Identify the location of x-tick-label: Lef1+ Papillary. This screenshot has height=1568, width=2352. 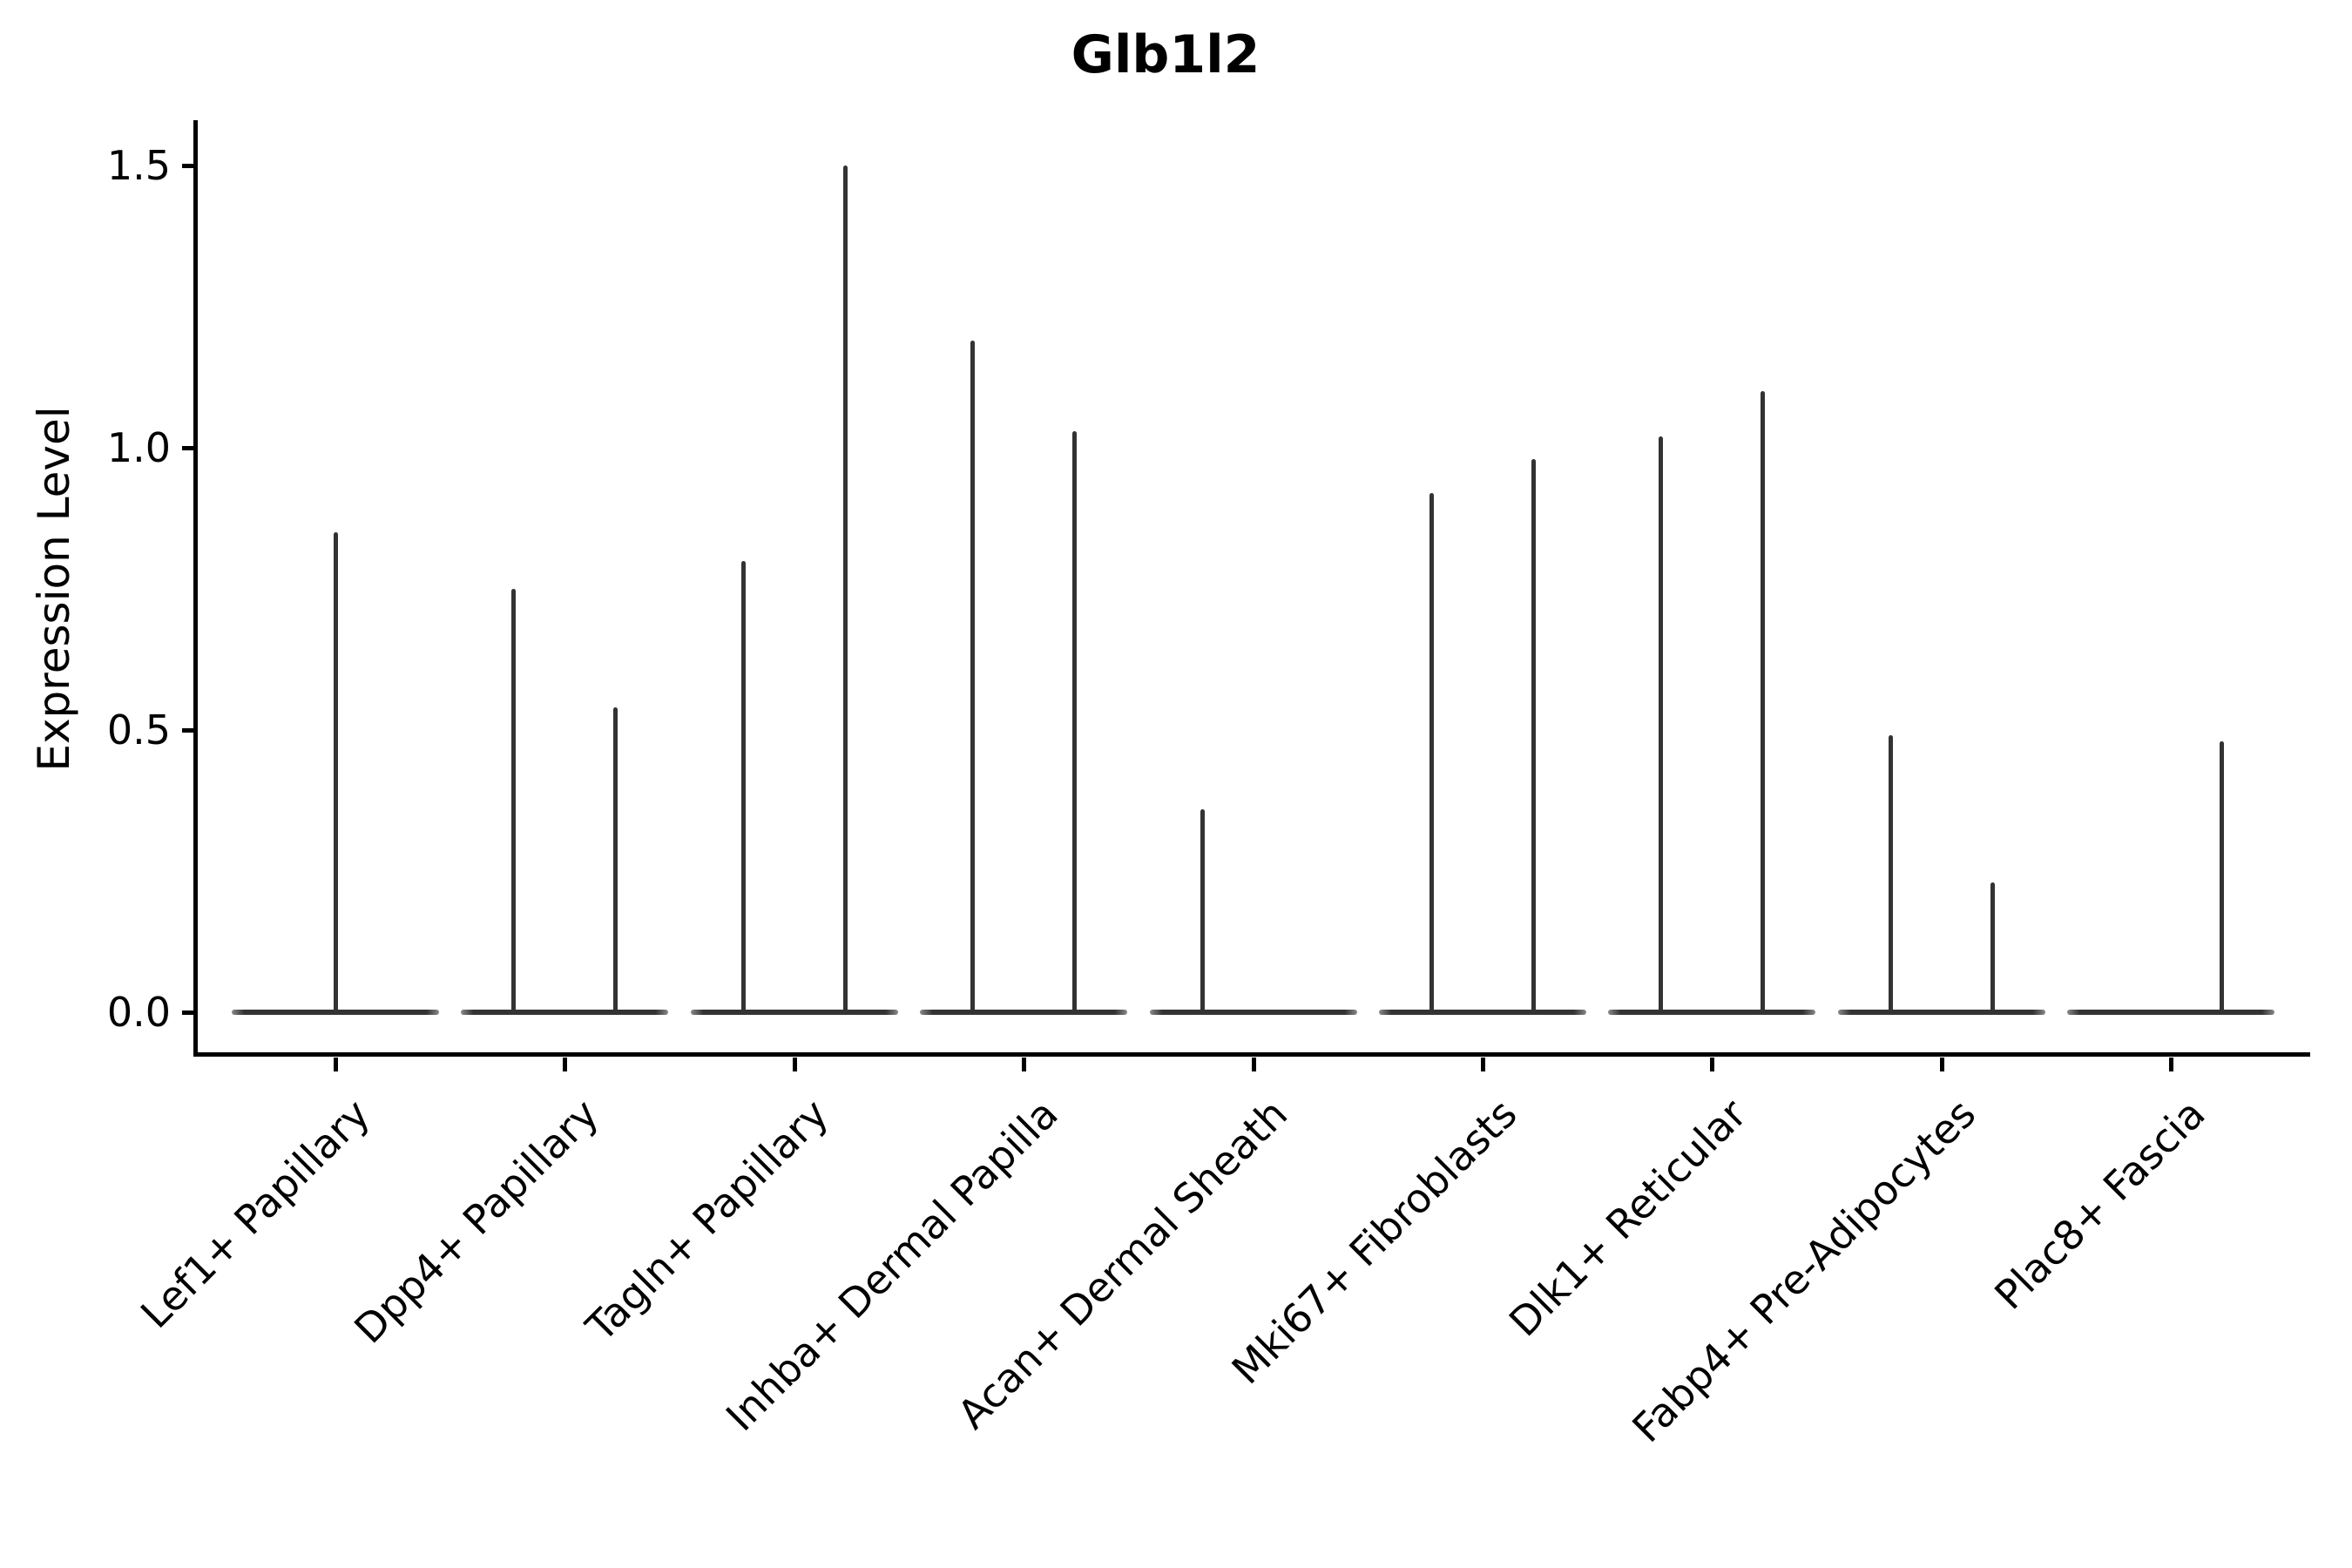
(255, 1214).